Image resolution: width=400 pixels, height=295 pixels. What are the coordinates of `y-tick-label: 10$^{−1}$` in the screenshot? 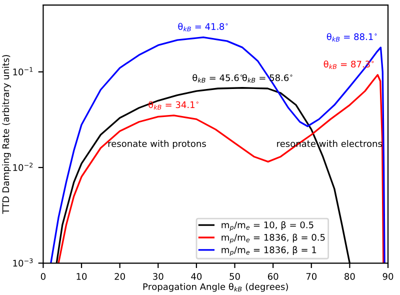 It's located at (23, 71).